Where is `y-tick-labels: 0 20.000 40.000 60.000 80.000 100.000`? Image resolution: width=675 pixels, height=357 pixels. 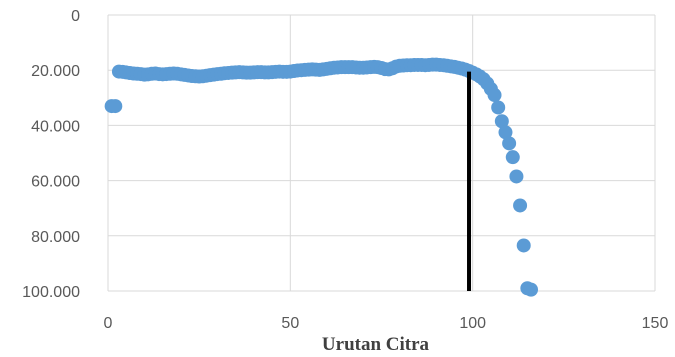
y-tick-labels: 0 20.000 40.000 60.000 80.000 100.000 is located at coordinates (51, 154).